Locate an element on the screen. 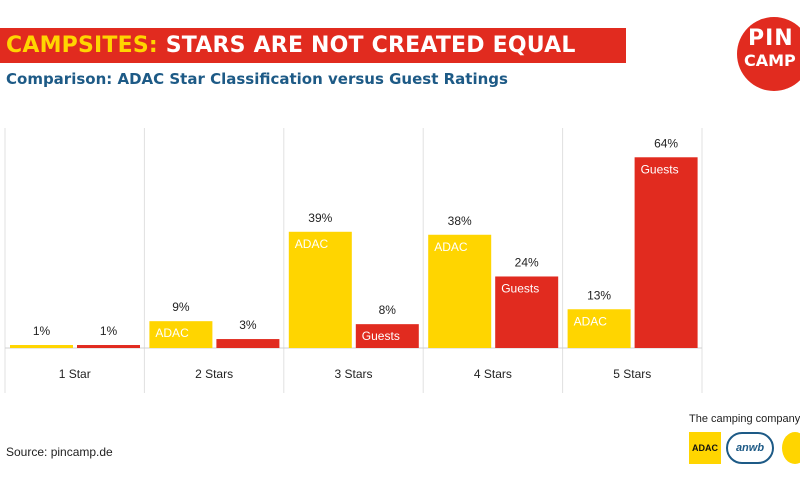 This screenshot has width=800, height=485. data-label: 39% is located at coordinates (320, 218).